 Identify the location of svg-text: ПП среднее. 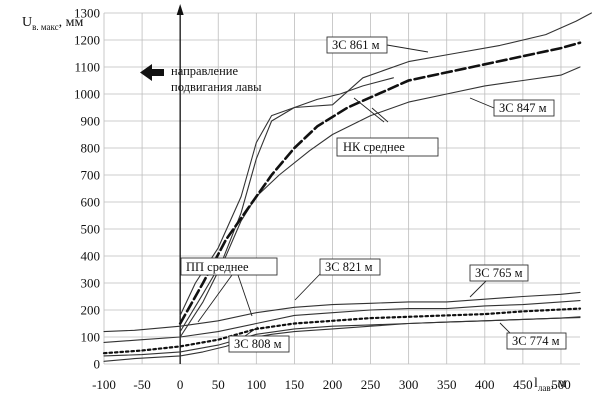
(217, 267).